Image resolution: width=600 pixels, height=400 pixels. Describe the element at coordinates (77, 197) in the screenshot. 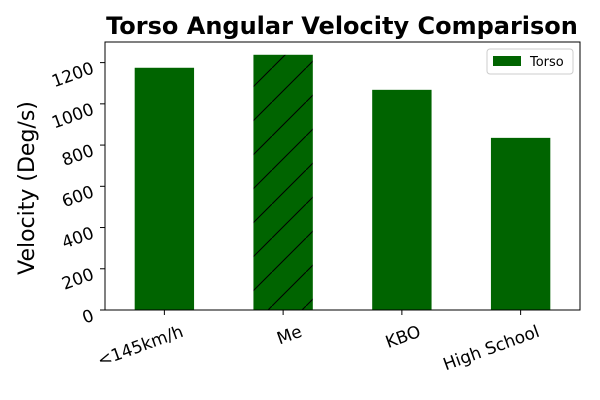

I see `y-tick-label: 600` at that location.